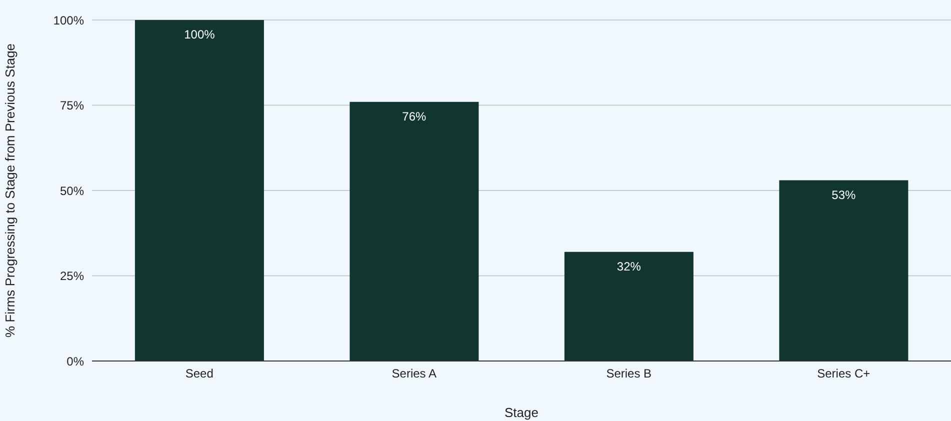 The width and height of the screenshot is (951, 421). What do you see at coordinates (75, 361) in the screenshot?
I see `y-tick-label: 0%` at bounding box center [75, 361].